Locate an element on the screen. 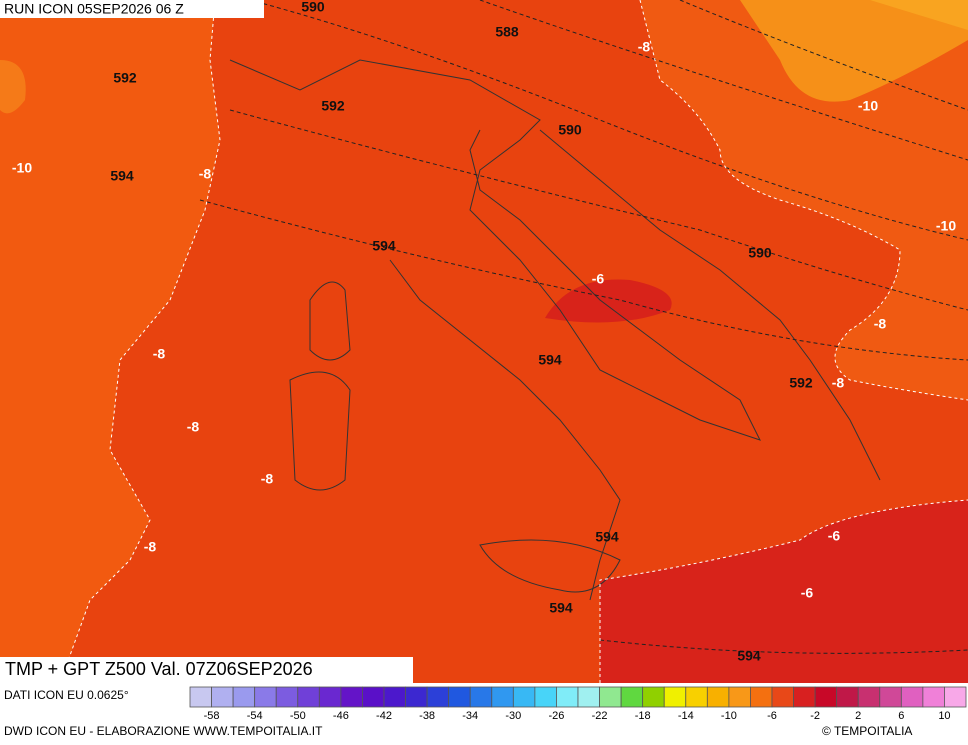  legend-tick-label: -50 is located at coordinates (298, 716).